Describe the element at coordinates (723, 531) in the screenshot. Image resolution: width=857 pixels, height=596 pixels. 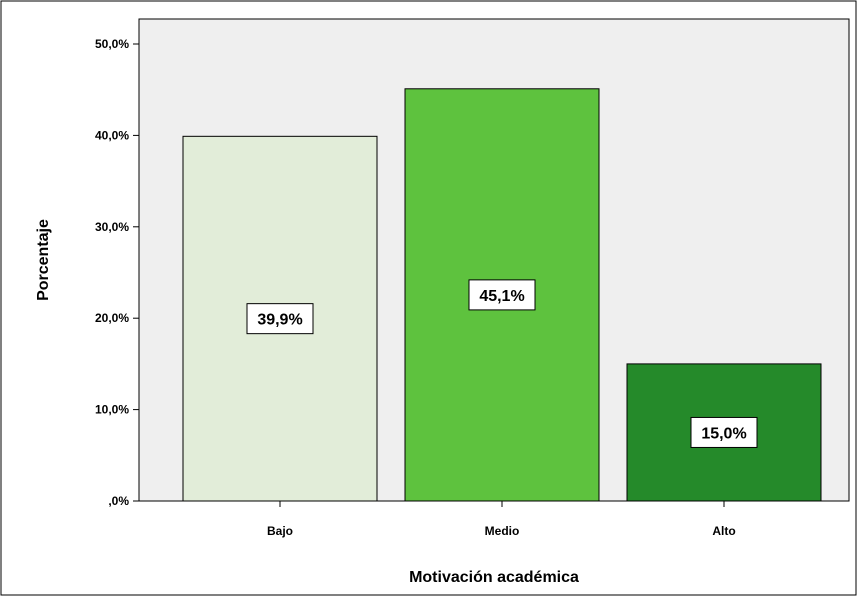
I see `x-tick-label: Alto` at that location.